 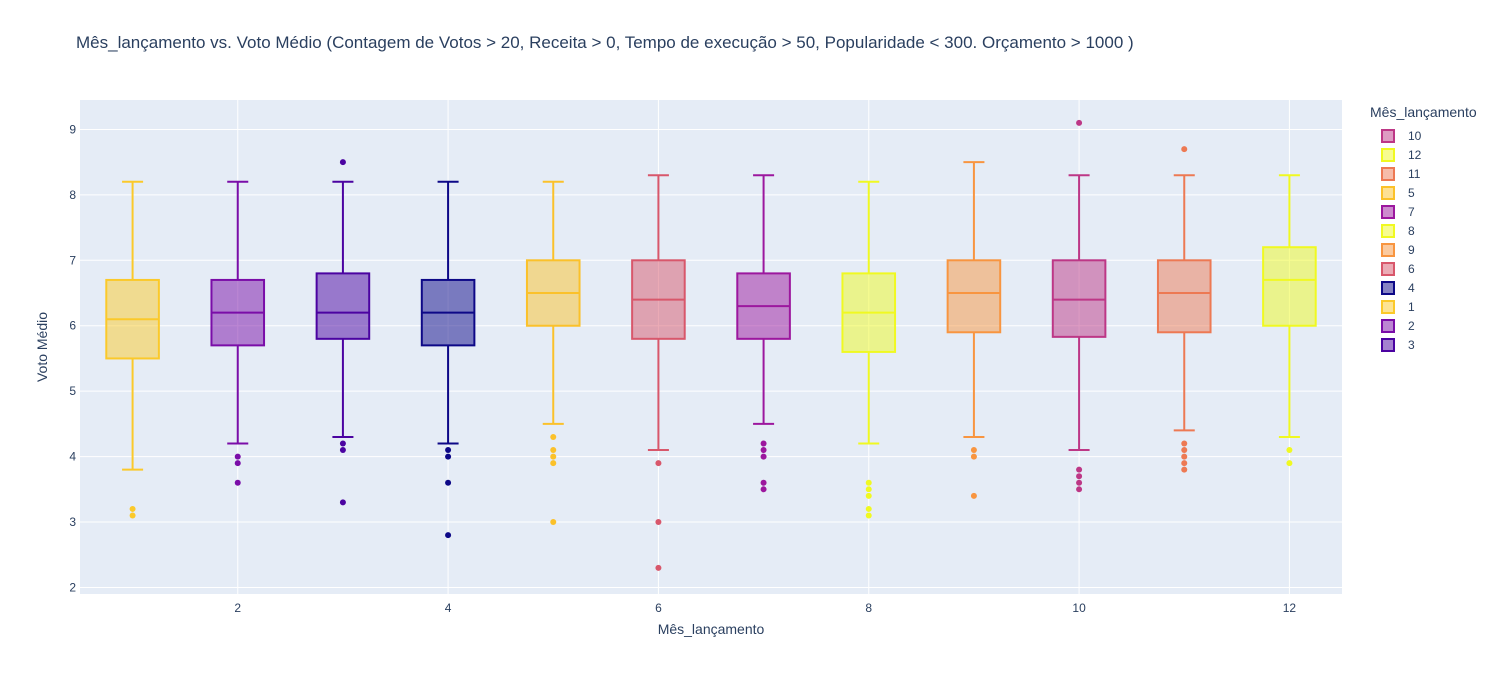 I want to click on x-tick-label: 4, so click(x=448, y=608).